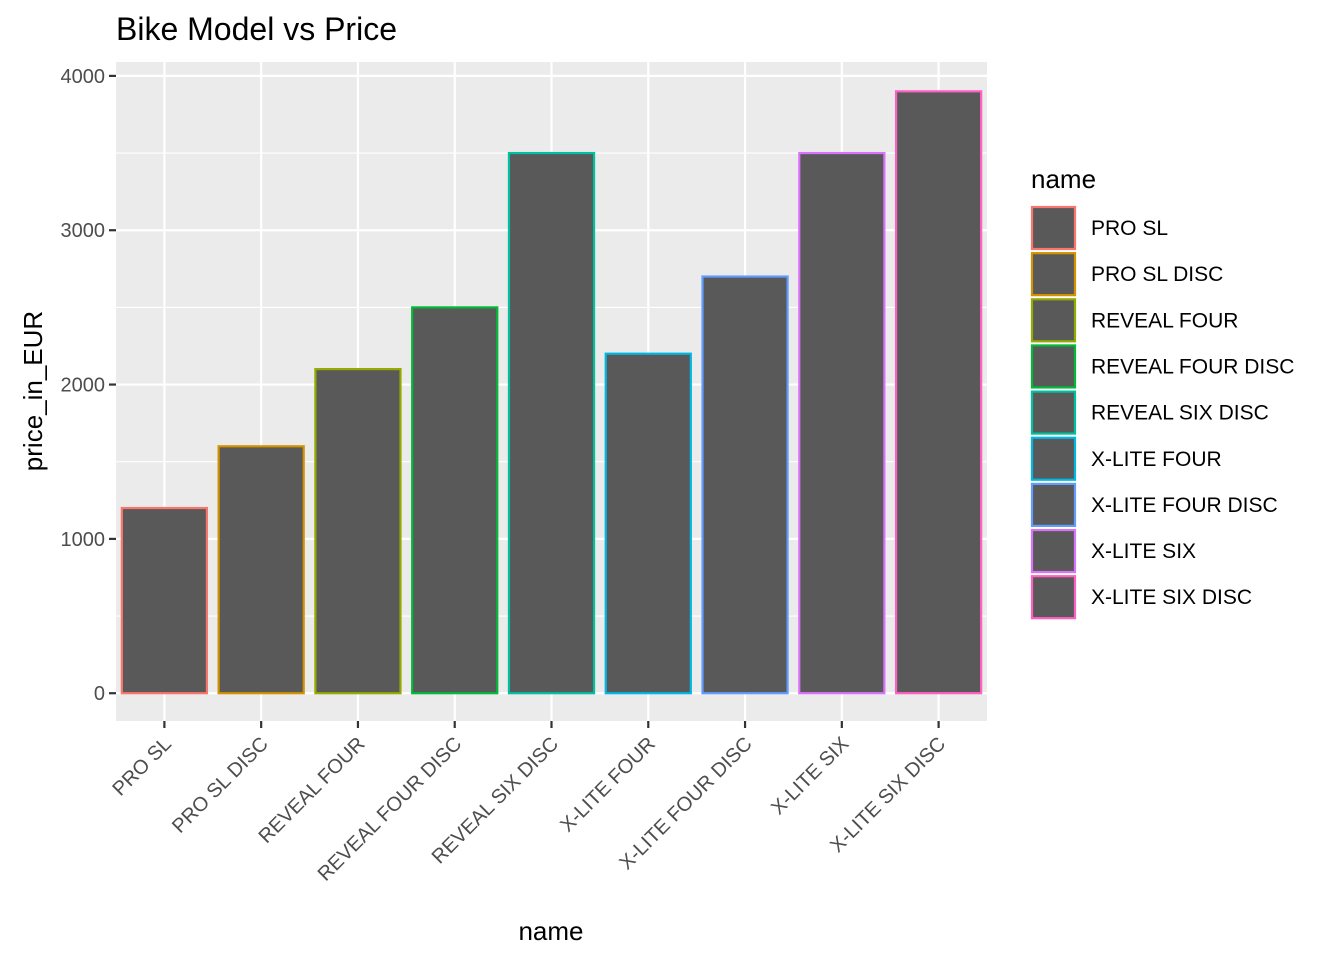 Image resolution: width=1344 pixels, height=965 pixels. I want to click on y-tick-label: 1000, so click(83, 540).